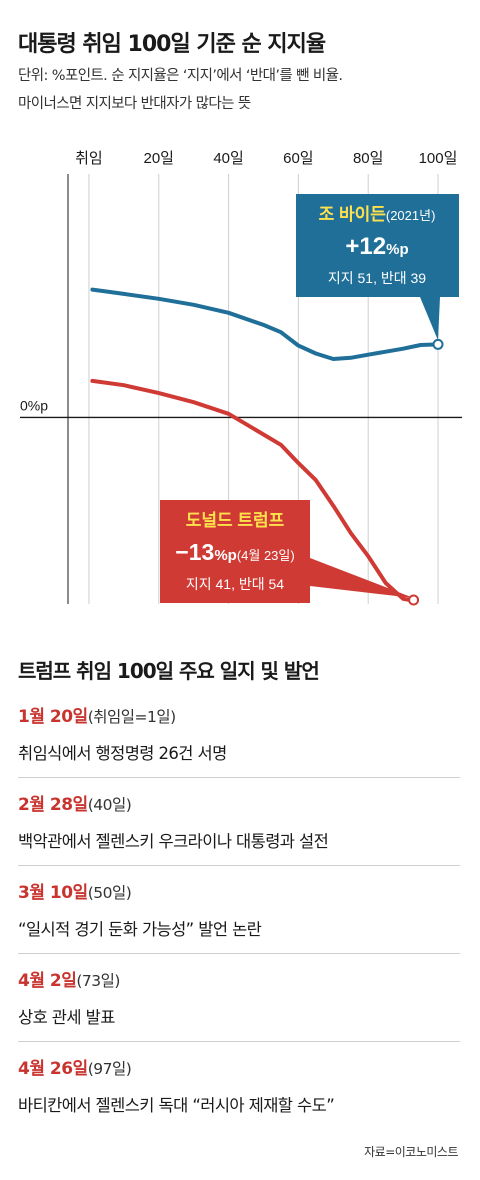 This screenshot has height=1180, width=480. What do you see at coordinates (109, 893) in the screenshot?
I see `event-day: (50일)` at bounding box center [109, 893].